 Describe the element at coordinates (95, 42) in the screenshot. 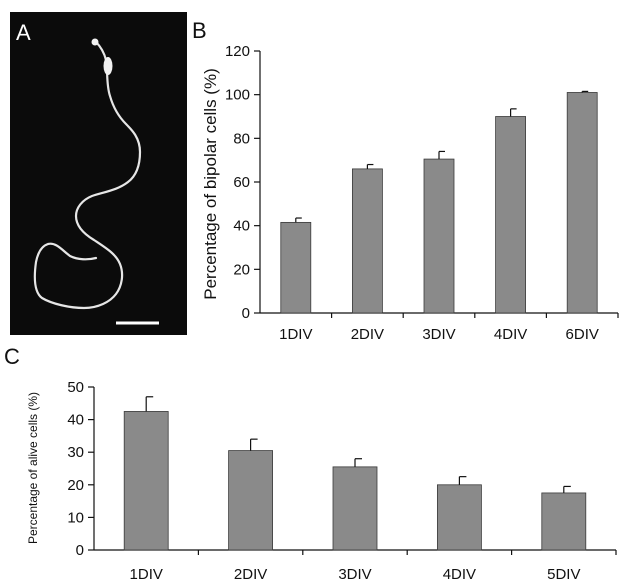

I see `growth-cone` at that location.